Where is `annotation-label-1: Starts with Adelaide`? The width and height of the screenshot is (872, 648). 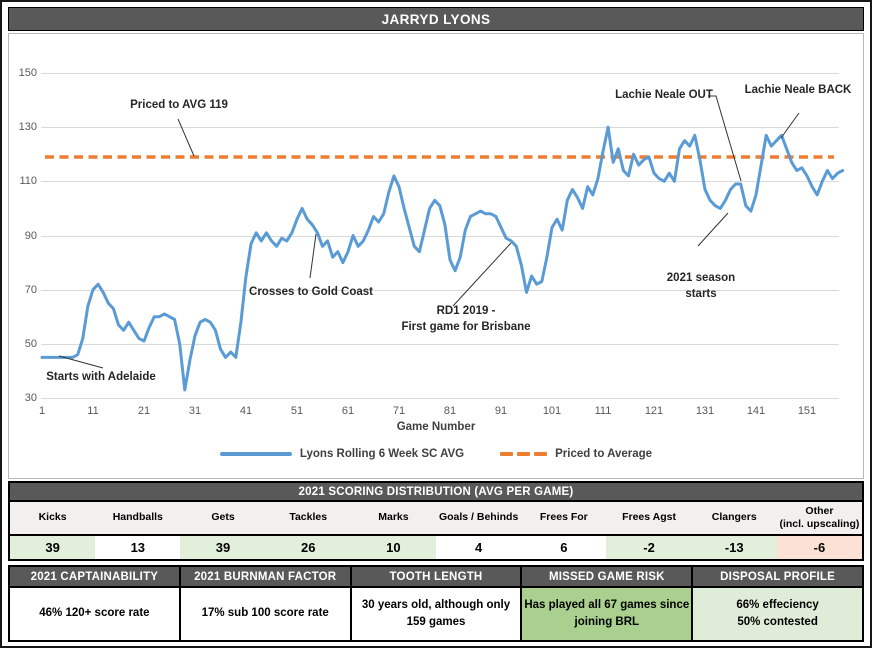 annotation-label-1: Starts with Adelaide is located at coordinates (101, 376).